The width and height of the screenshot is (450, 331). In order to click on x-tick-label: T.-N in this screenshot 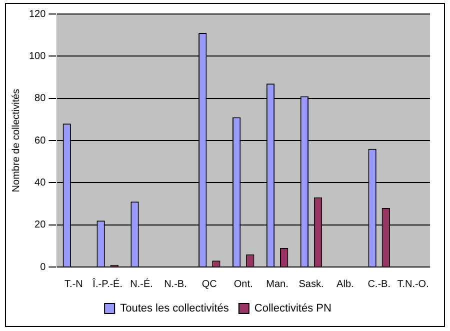, I will do `click(73, 284)`.